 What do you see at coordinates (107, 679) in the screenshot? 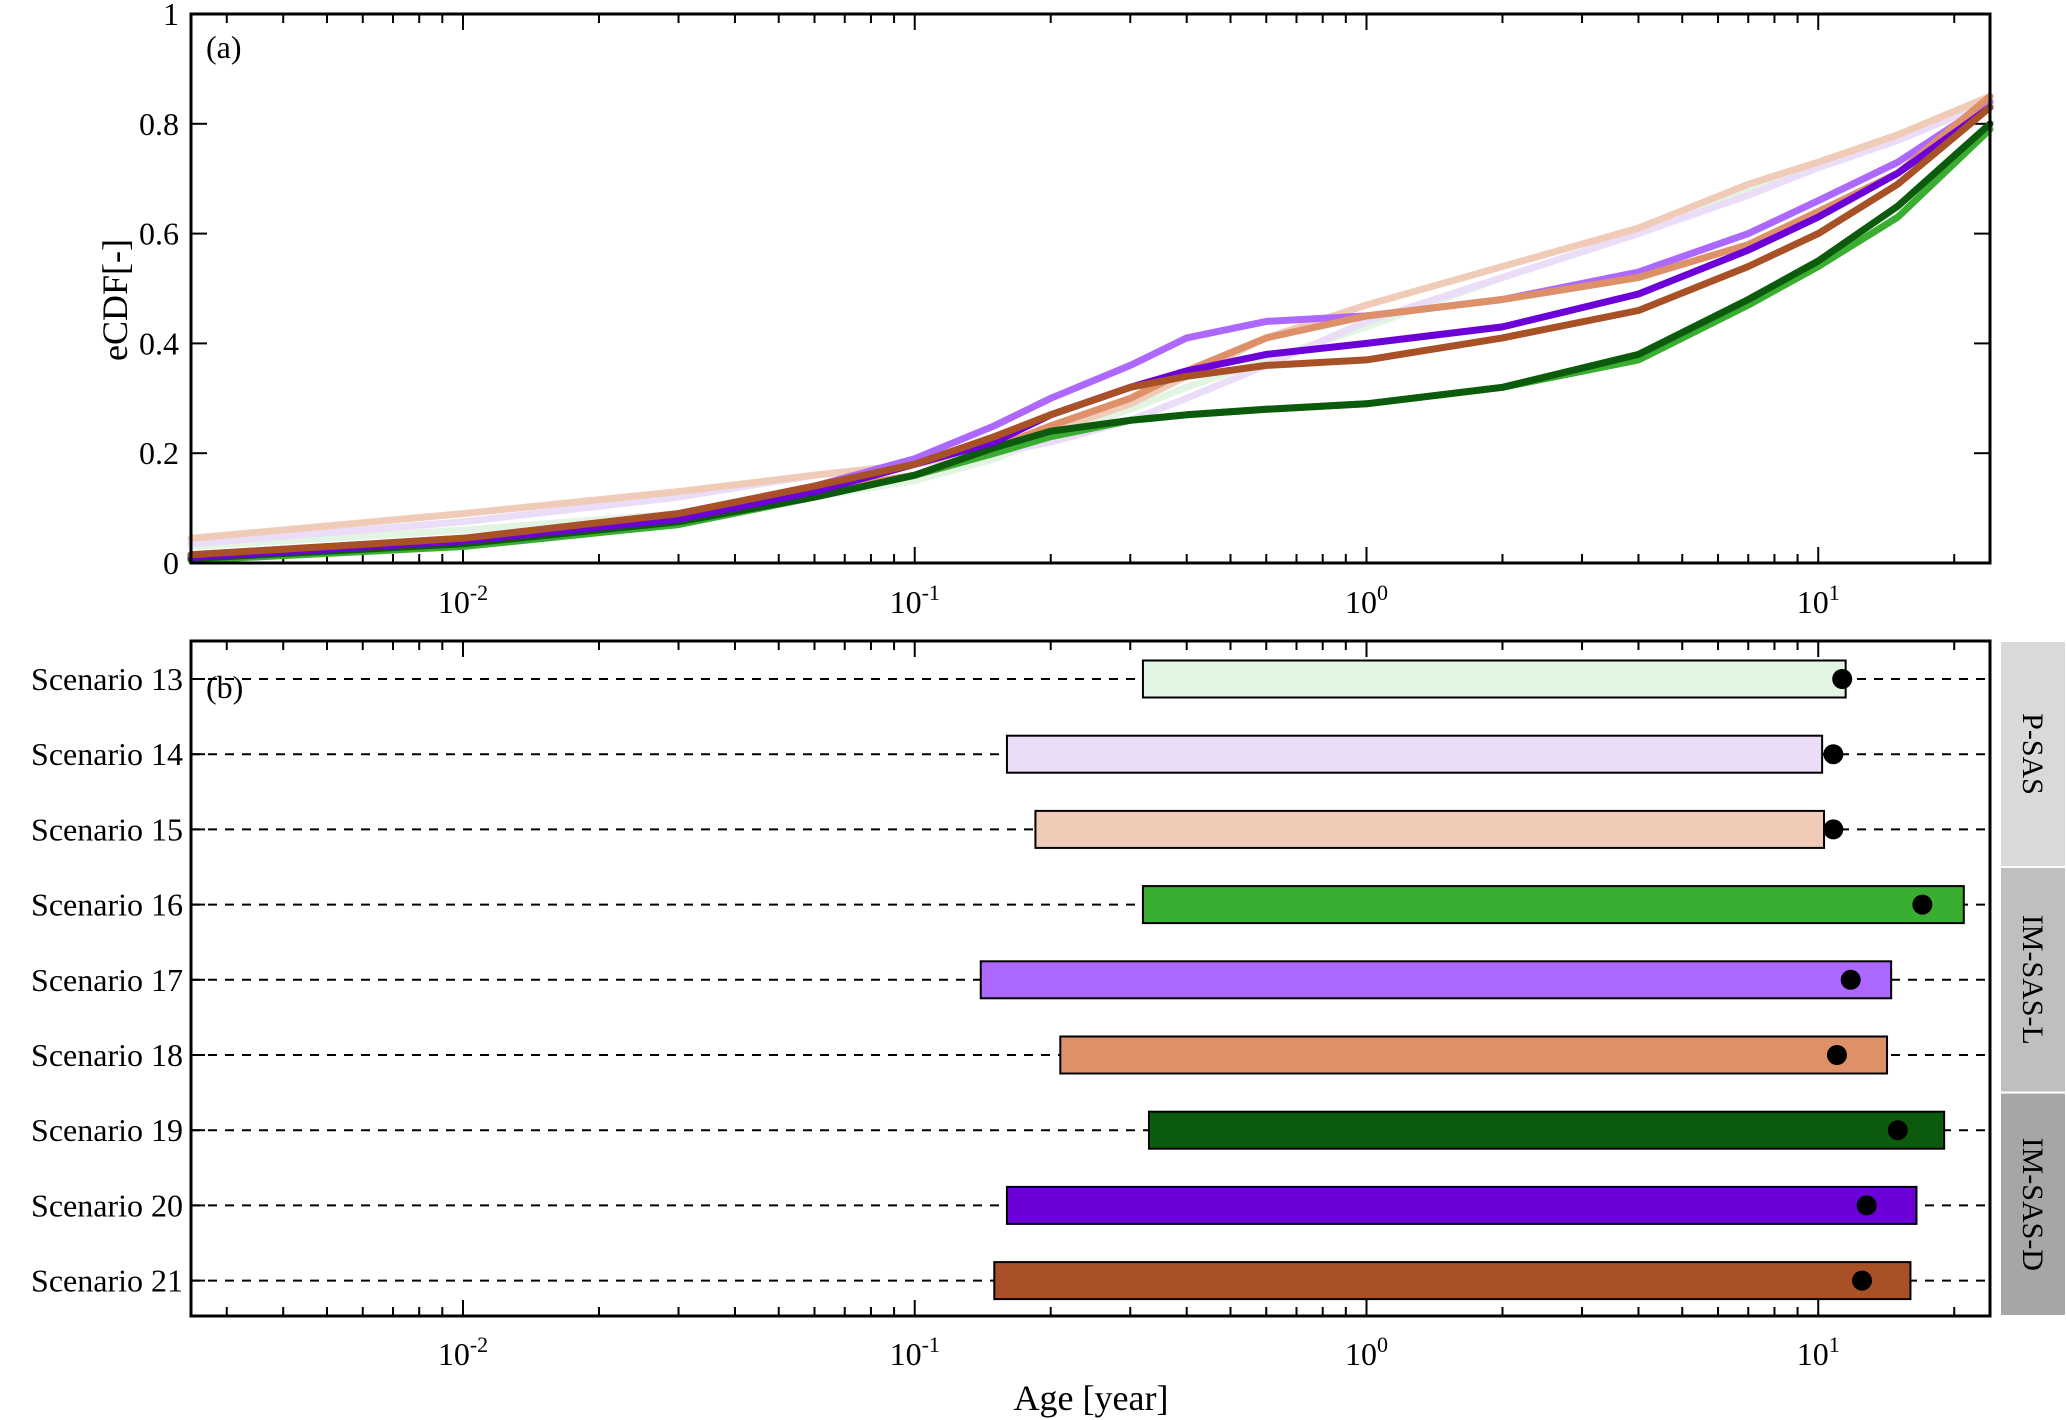
I see `scenario-label: Scenario 13` at bounding box center [107, 679].